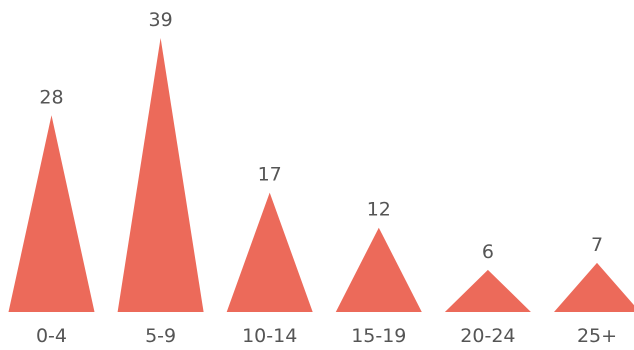 The height and width of the screenshot is (350, 634). Describe the element at coordinates (597, 245) in the screenshot. I see `value-label-25+: 7` at that location.